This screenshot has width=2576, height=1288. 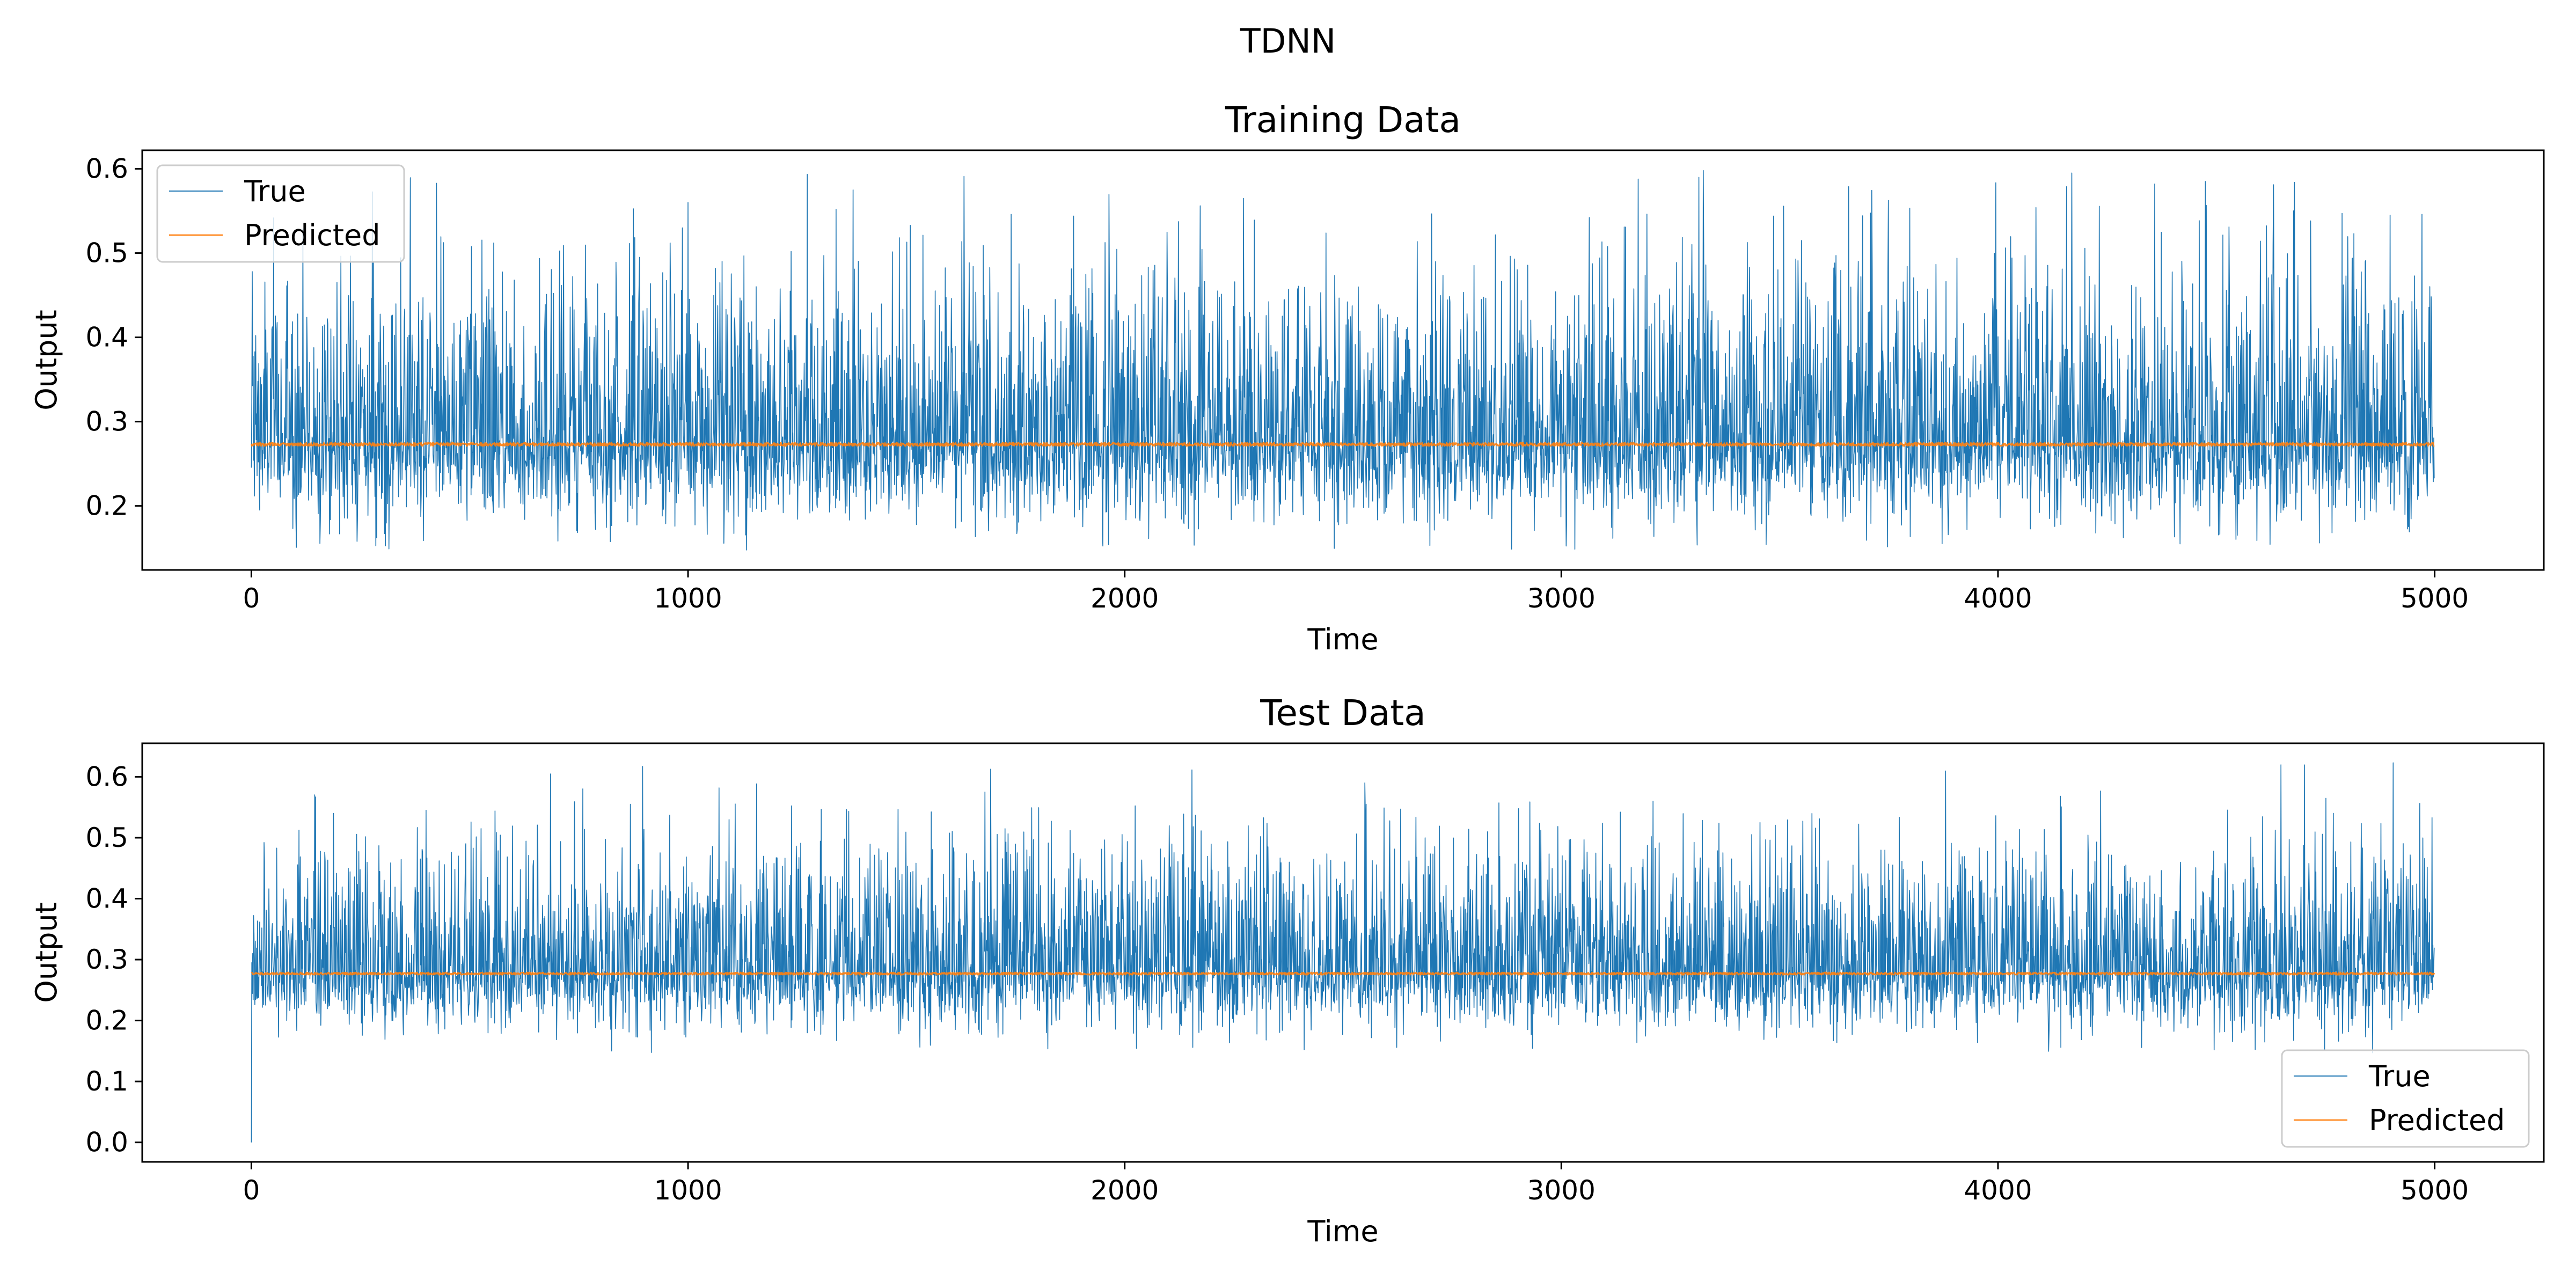 I want to click on figure-title: TDNN, so click(x=1288, y=41).